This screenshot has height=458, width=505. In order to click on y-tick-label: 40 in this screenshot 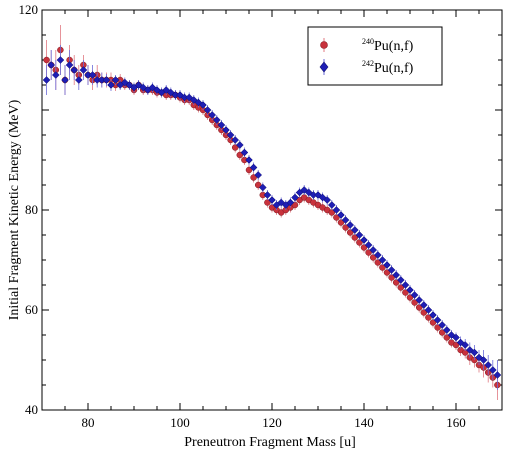, I will do `click(31, 409)`.